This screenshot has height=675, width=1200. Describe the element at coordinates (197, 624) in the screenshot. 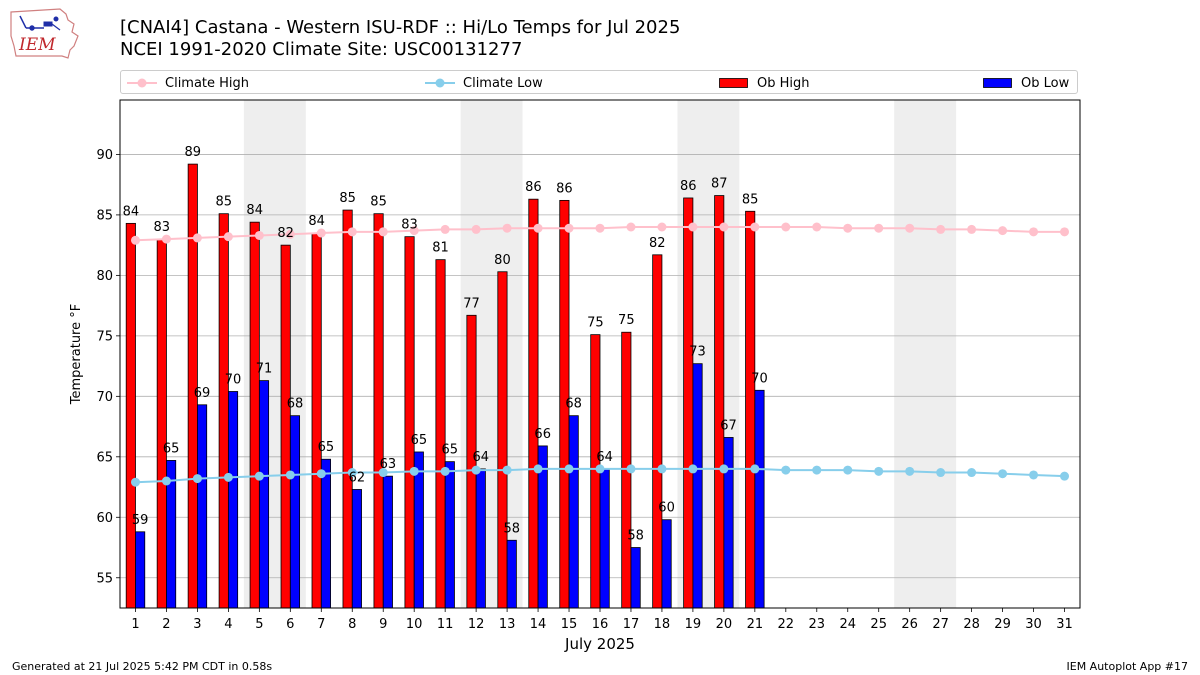

I see `x-tick-label: 3` at that location.